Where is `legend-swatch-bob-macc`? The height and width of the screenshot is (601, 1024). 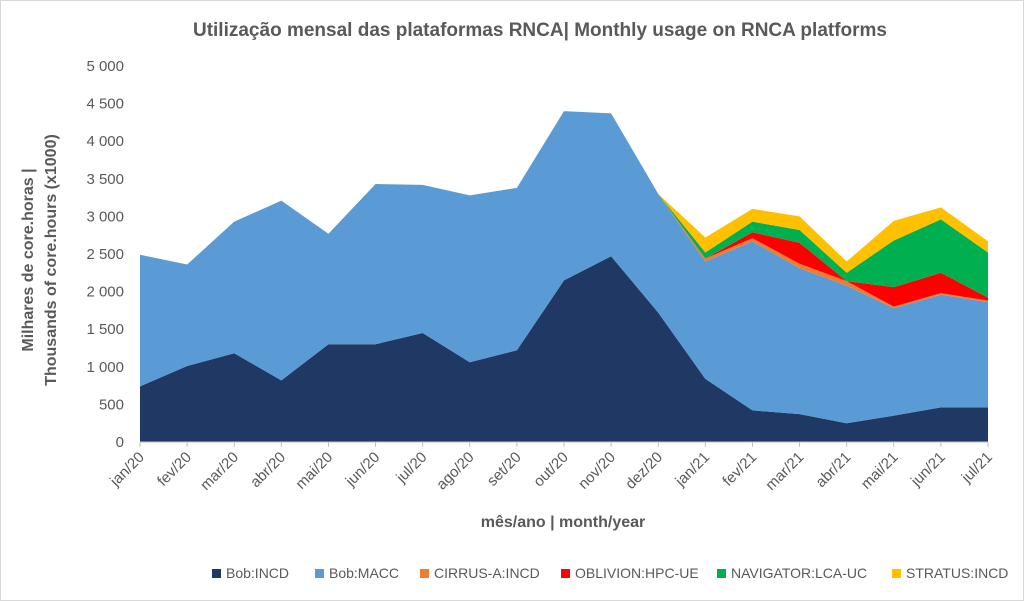
legend-swatch-bob-macc is located at coordinates (319, 573).